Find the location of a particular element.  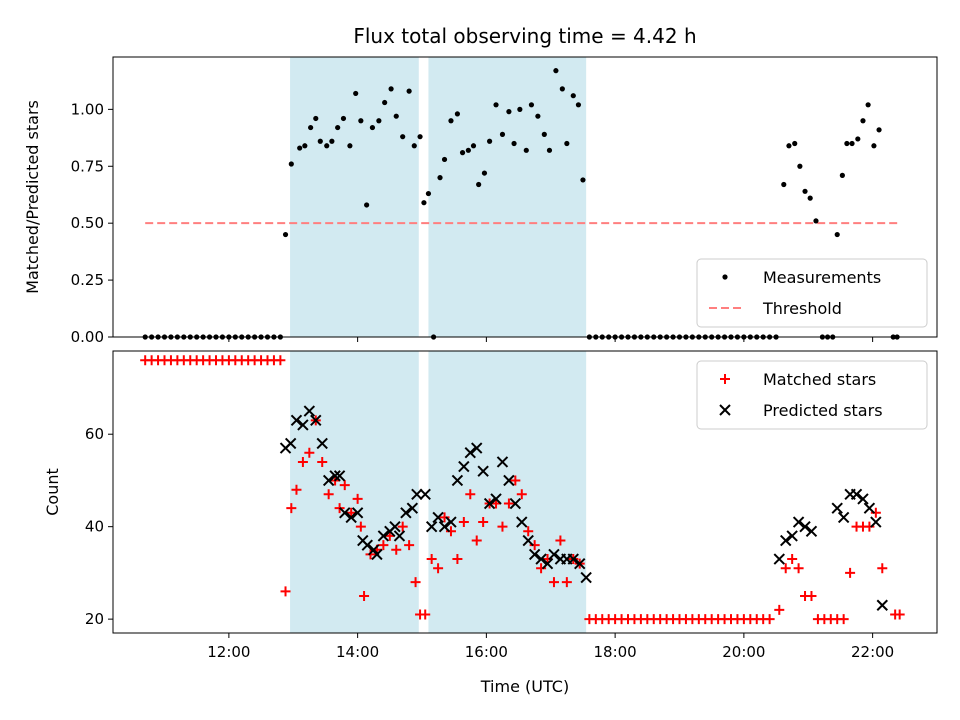

x-tick-label: 20:00 is located at coordinates (743, 652).